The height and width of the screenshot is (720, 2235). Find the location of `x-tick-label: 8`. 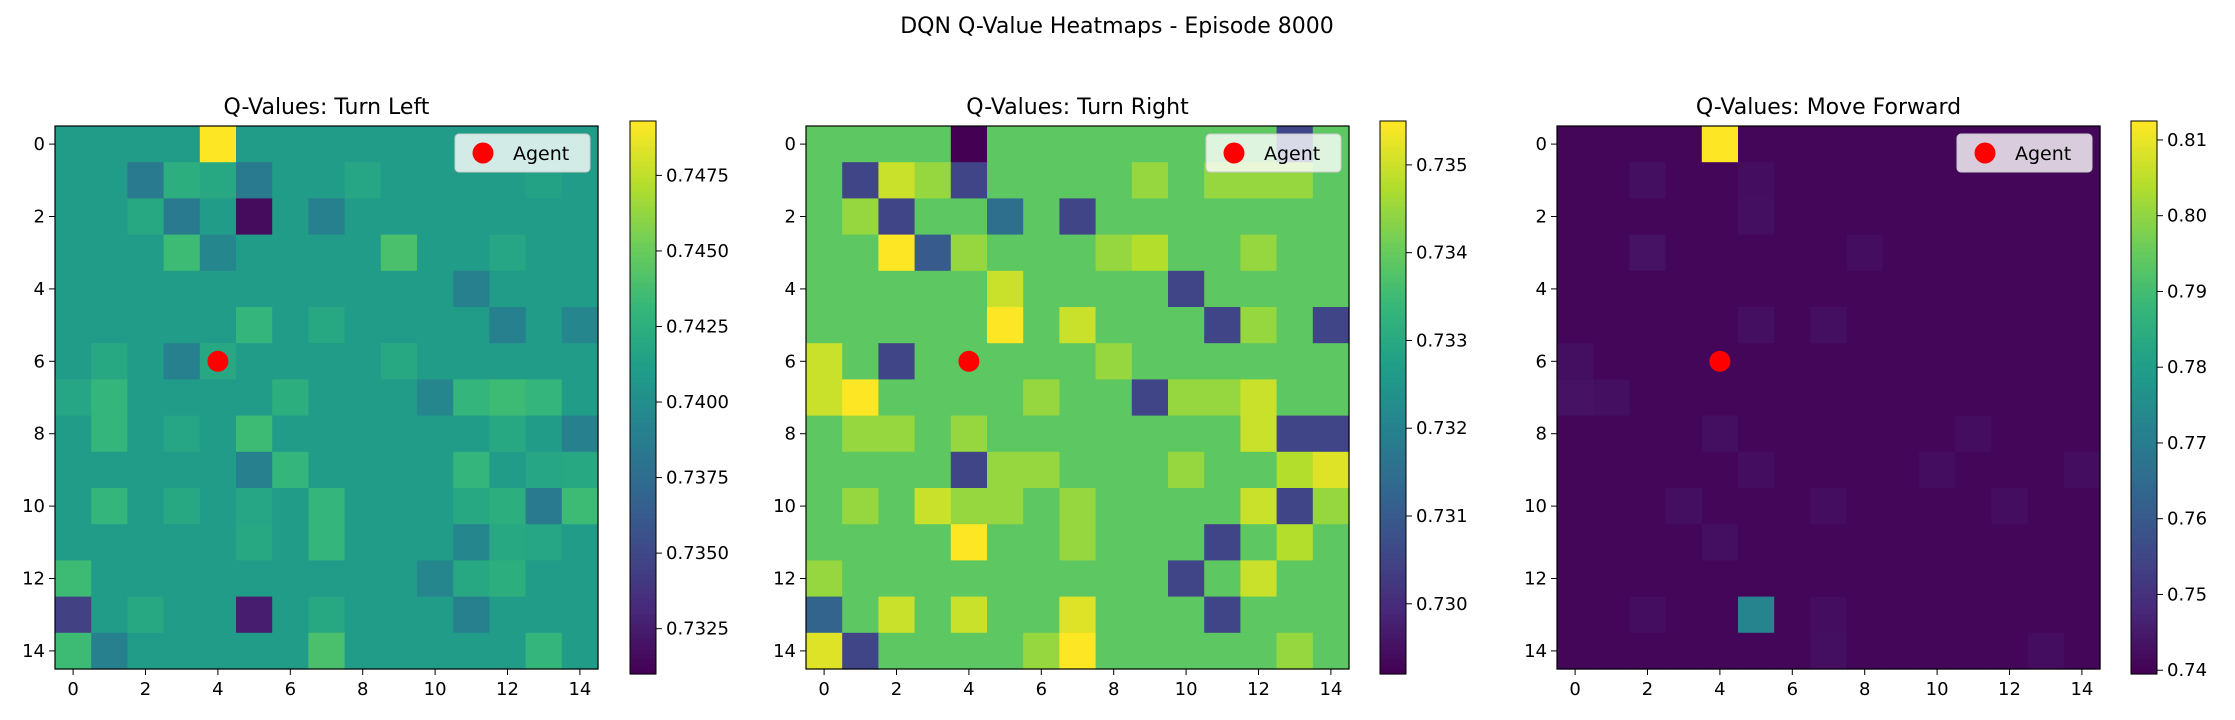

x-tick-label: 8 is located at coordinates (1864, 689).